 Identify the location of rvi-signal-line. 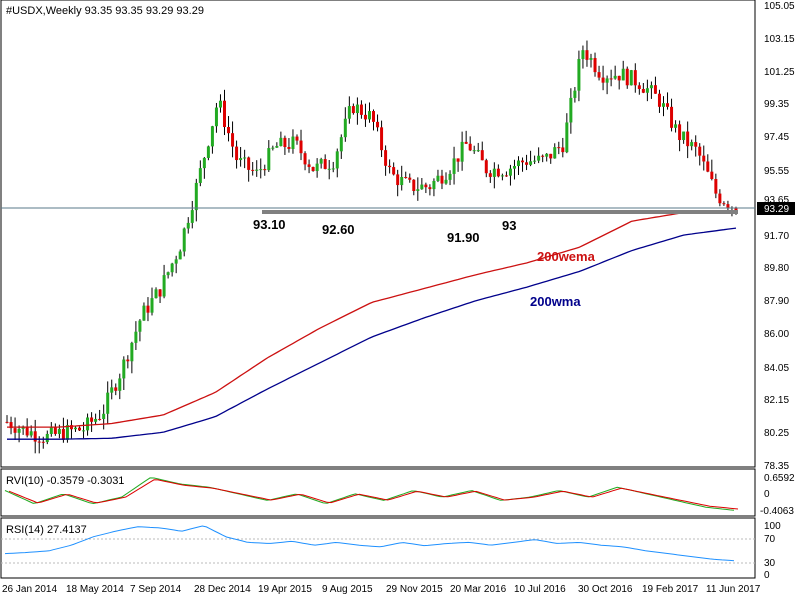
(373, 494).